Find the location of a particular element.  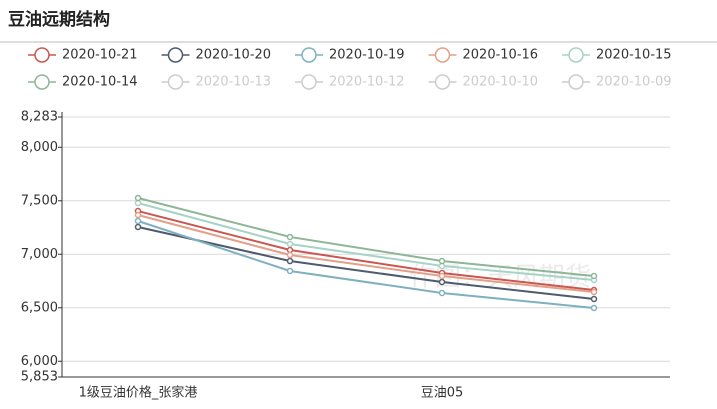

legend-label: 2020-10-09 is located at coordinates (634, 82).